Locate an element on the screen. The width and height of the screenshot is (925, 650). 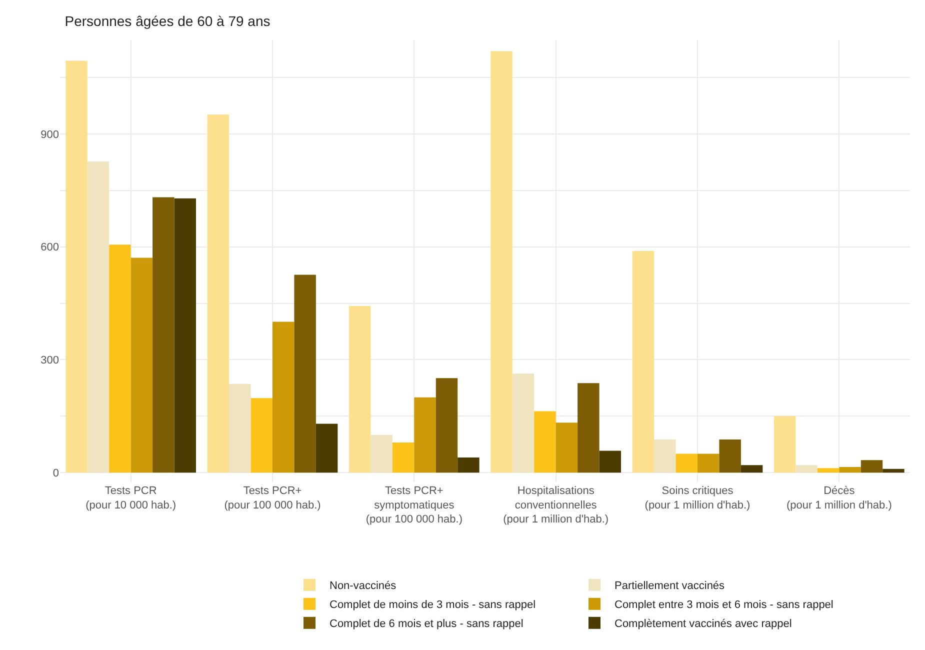
y-tick-label: 900 is located at coordinates (49, 134).